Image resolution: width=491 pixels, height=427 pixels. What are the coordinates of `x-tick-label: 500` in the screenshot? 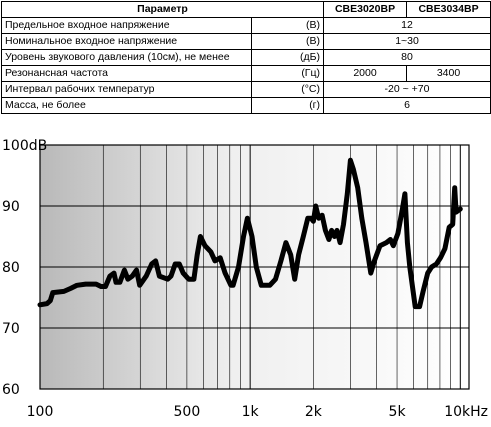 It's located at (187, 412).